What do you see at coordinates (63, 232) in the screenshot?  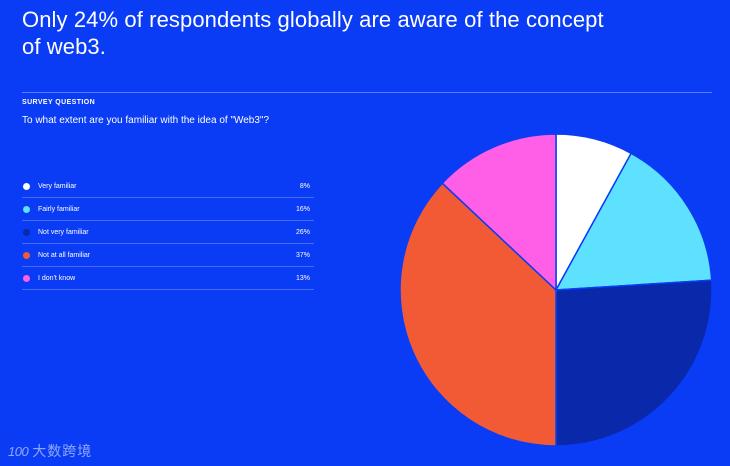 I see `legend-label: Not very familiar` at bounding box center [63, 232].